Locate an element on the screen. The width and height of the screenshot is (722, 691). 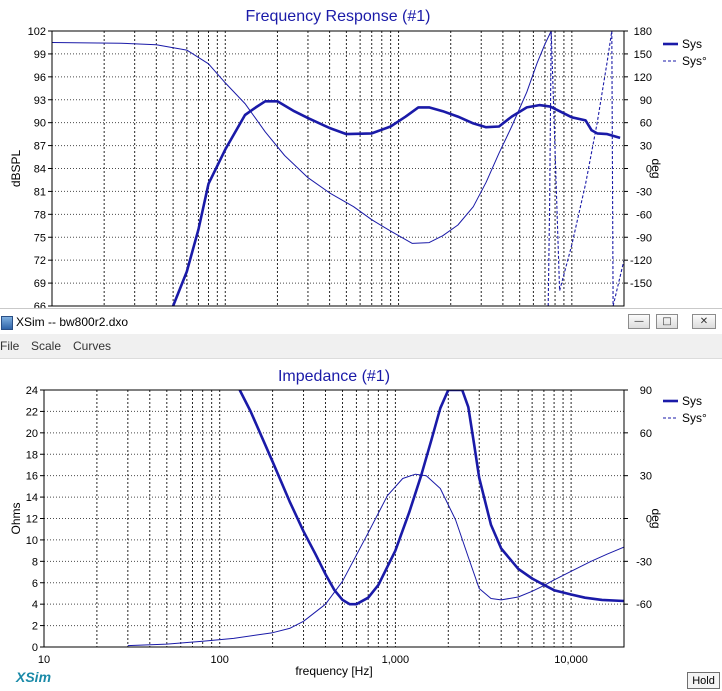
left-tick-label: 24 is located at coordinates (32, 391).